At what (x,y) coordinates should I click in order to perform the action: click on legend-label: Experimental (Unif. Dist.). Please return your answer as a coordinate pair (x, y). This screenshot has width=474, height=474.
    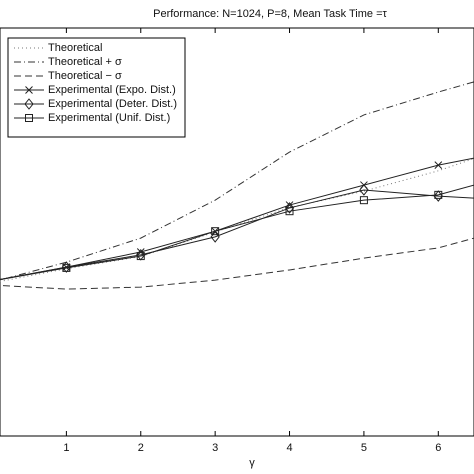
    Looking at the image, I should click on (109, 118).